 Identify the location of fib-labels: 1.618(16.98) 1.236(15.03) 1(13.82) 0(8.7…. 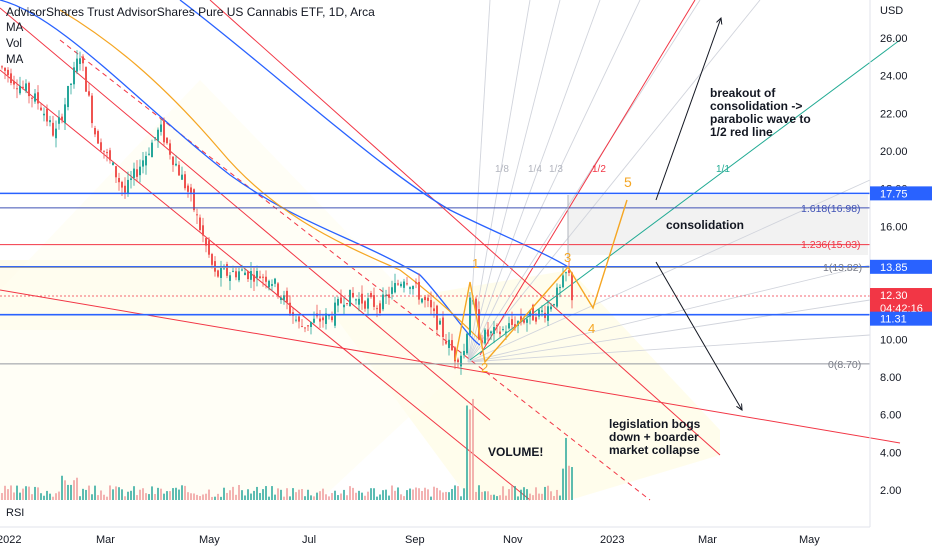
(831, 287).